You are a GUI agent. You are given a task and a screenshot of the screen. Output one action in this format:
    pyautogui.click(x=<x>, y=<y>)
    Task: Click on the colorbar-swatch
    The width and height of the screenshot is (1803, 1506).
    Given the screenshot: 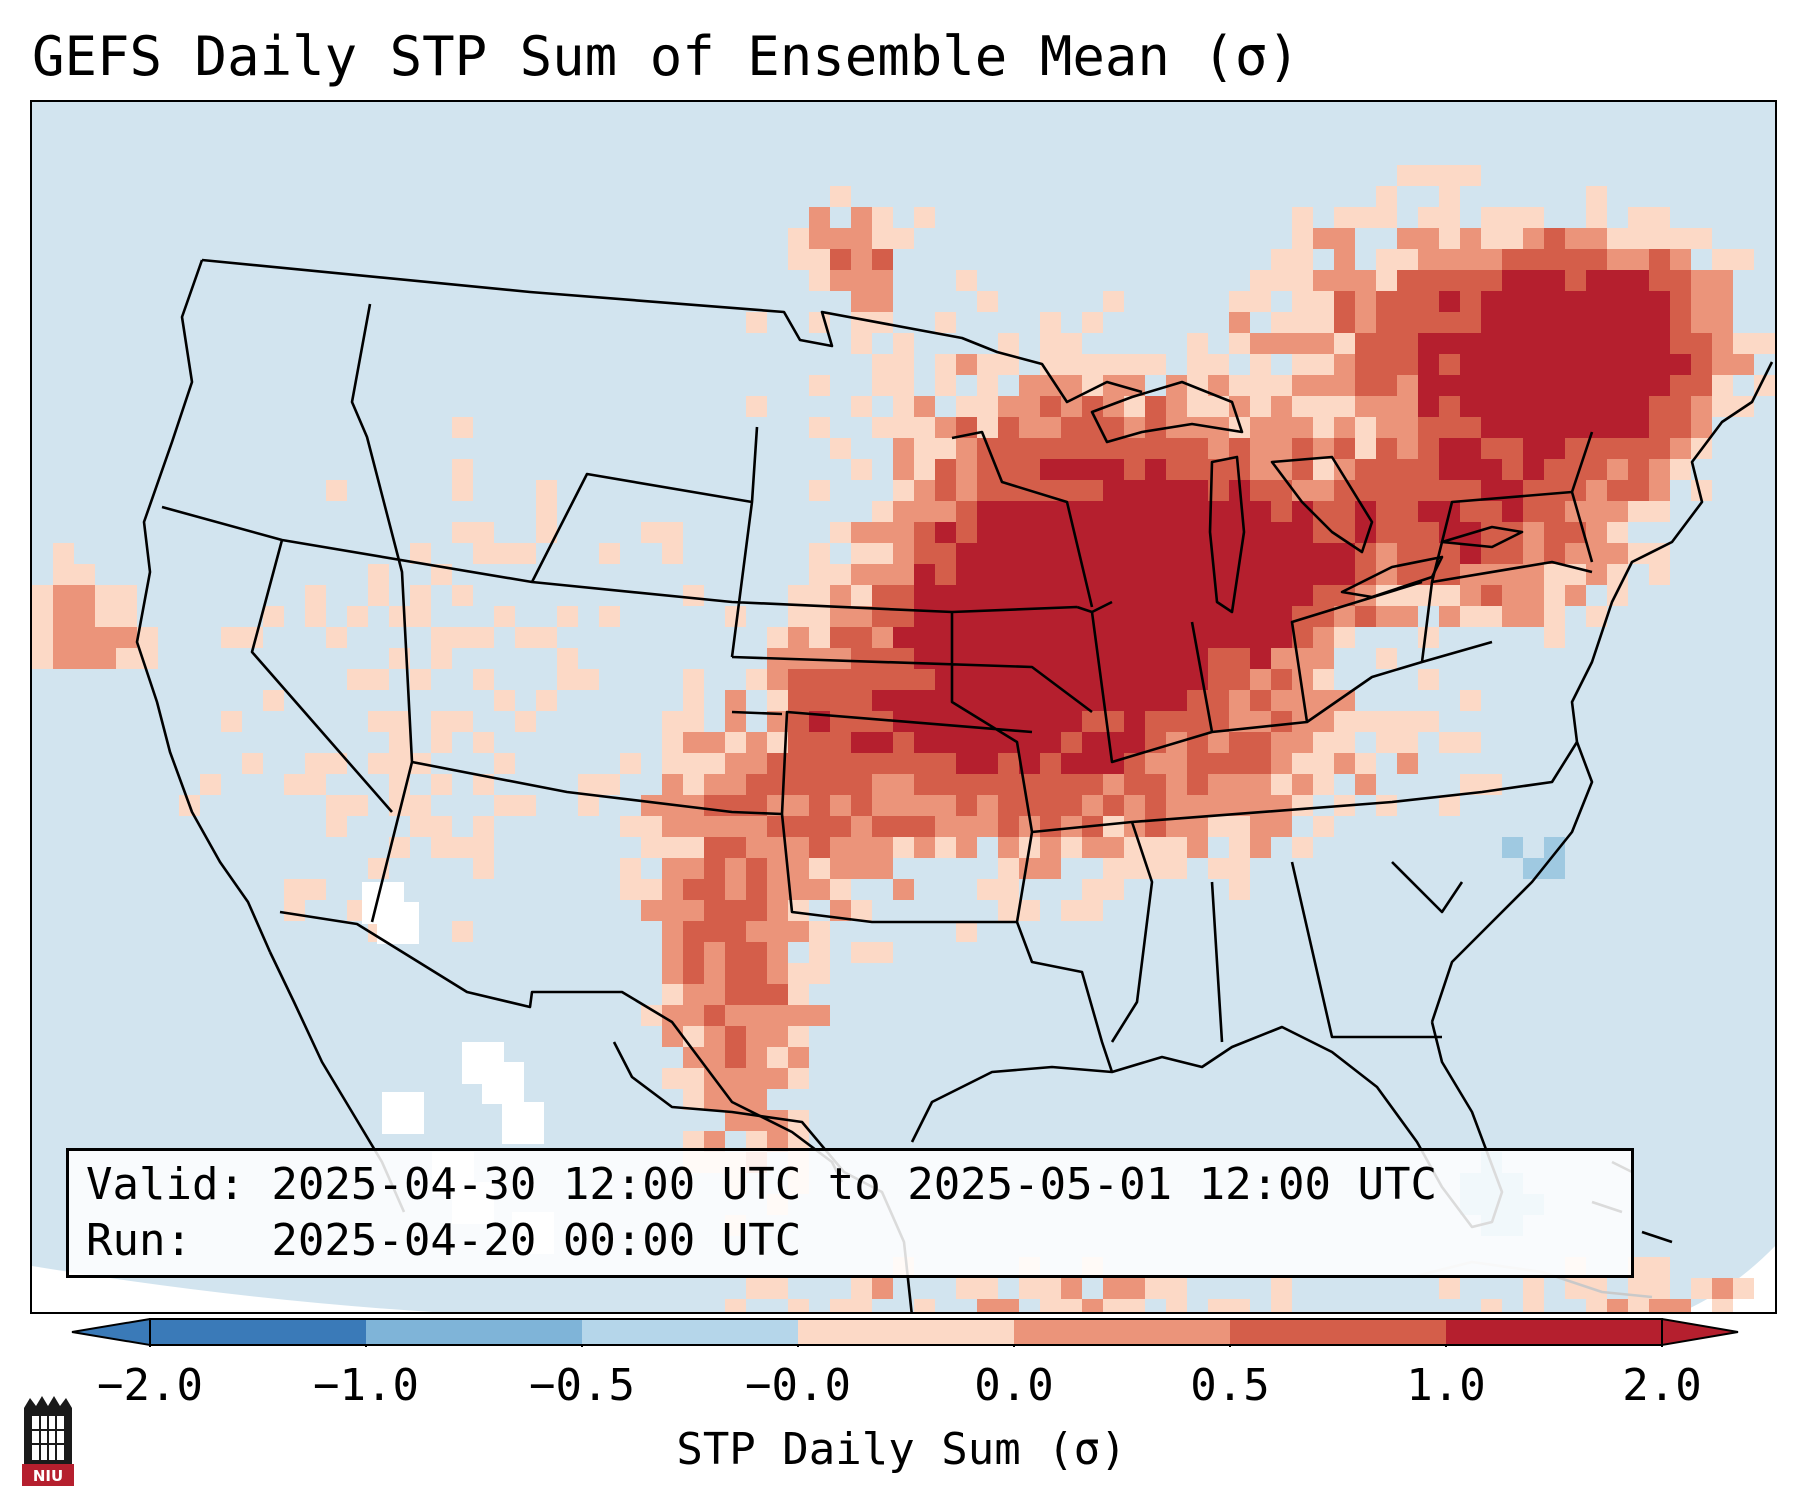 What is the action you would take?
    pyautogui.click(x=690, y=1332)
    